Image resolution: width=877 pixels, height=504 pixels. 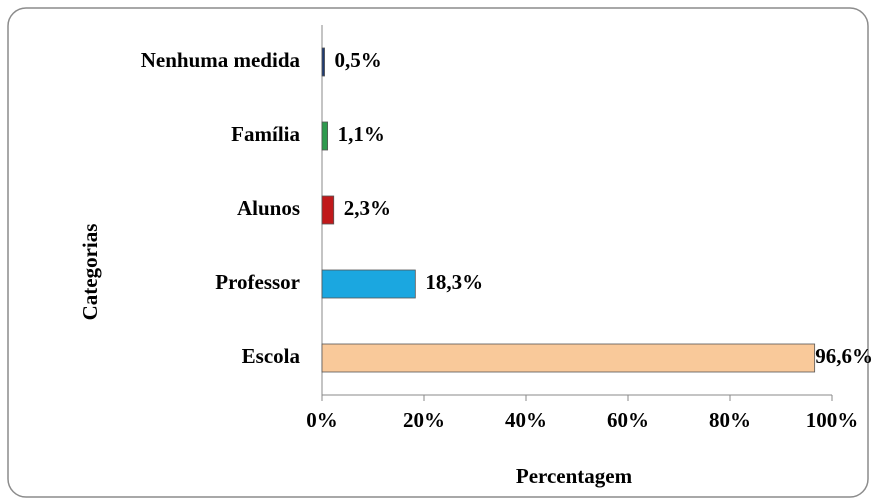 I want to click on x-tick-label: 80%, so click(x=730, y=420).